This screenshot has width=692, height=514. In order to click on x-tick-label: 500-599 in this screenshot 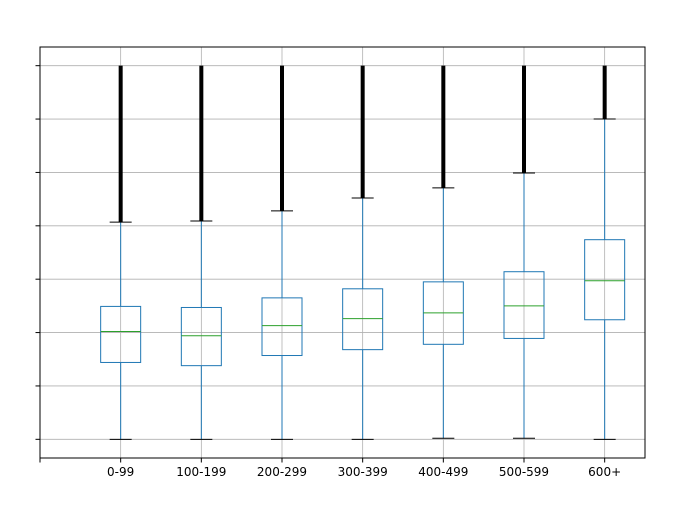, I will do `click(524, 472)`.